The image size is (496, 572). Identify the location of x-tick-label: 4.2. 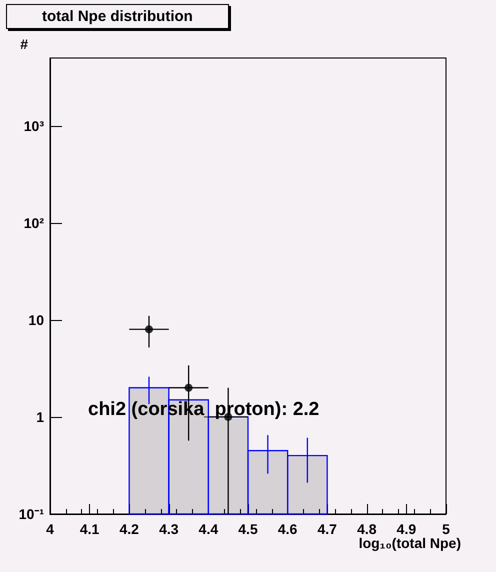
(129, 529).